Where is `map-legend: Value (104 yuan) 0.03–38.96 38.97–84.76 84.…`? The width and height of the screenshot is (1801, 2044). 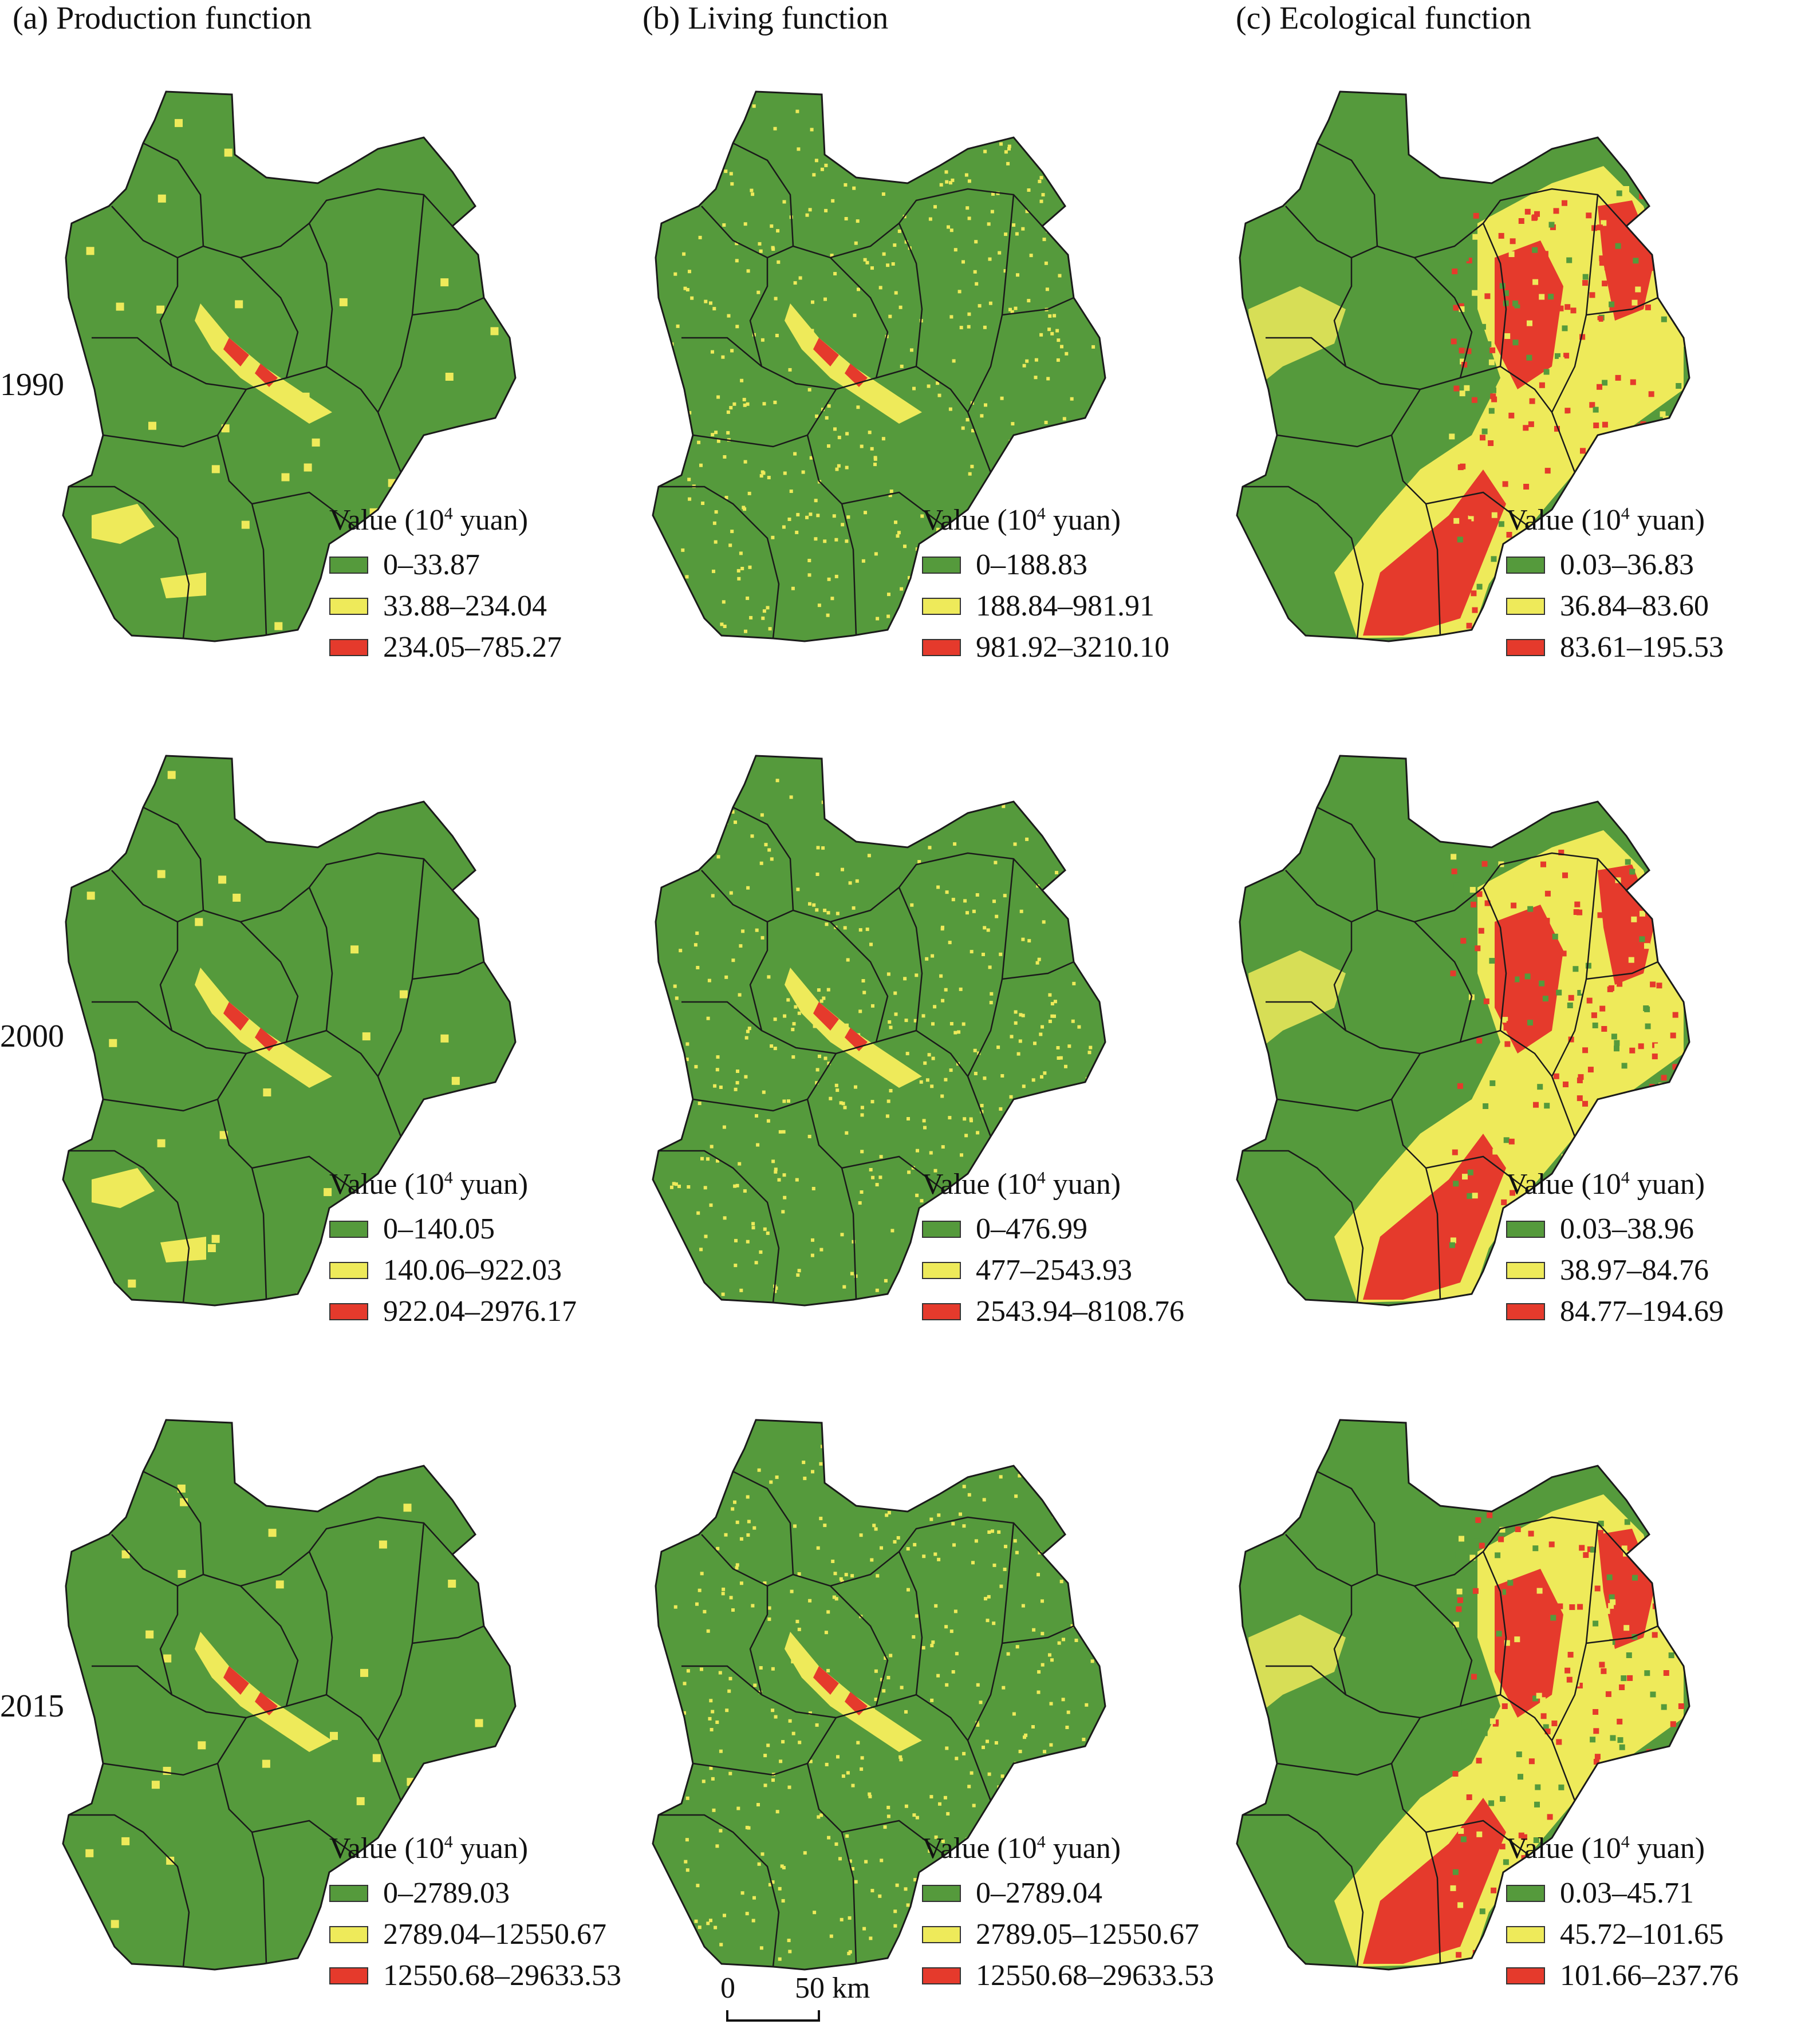
map-legend: Value (104 yuan) 0.03–38.96 38.97–84.76 84.… is located at coordinates (1615, 1252).